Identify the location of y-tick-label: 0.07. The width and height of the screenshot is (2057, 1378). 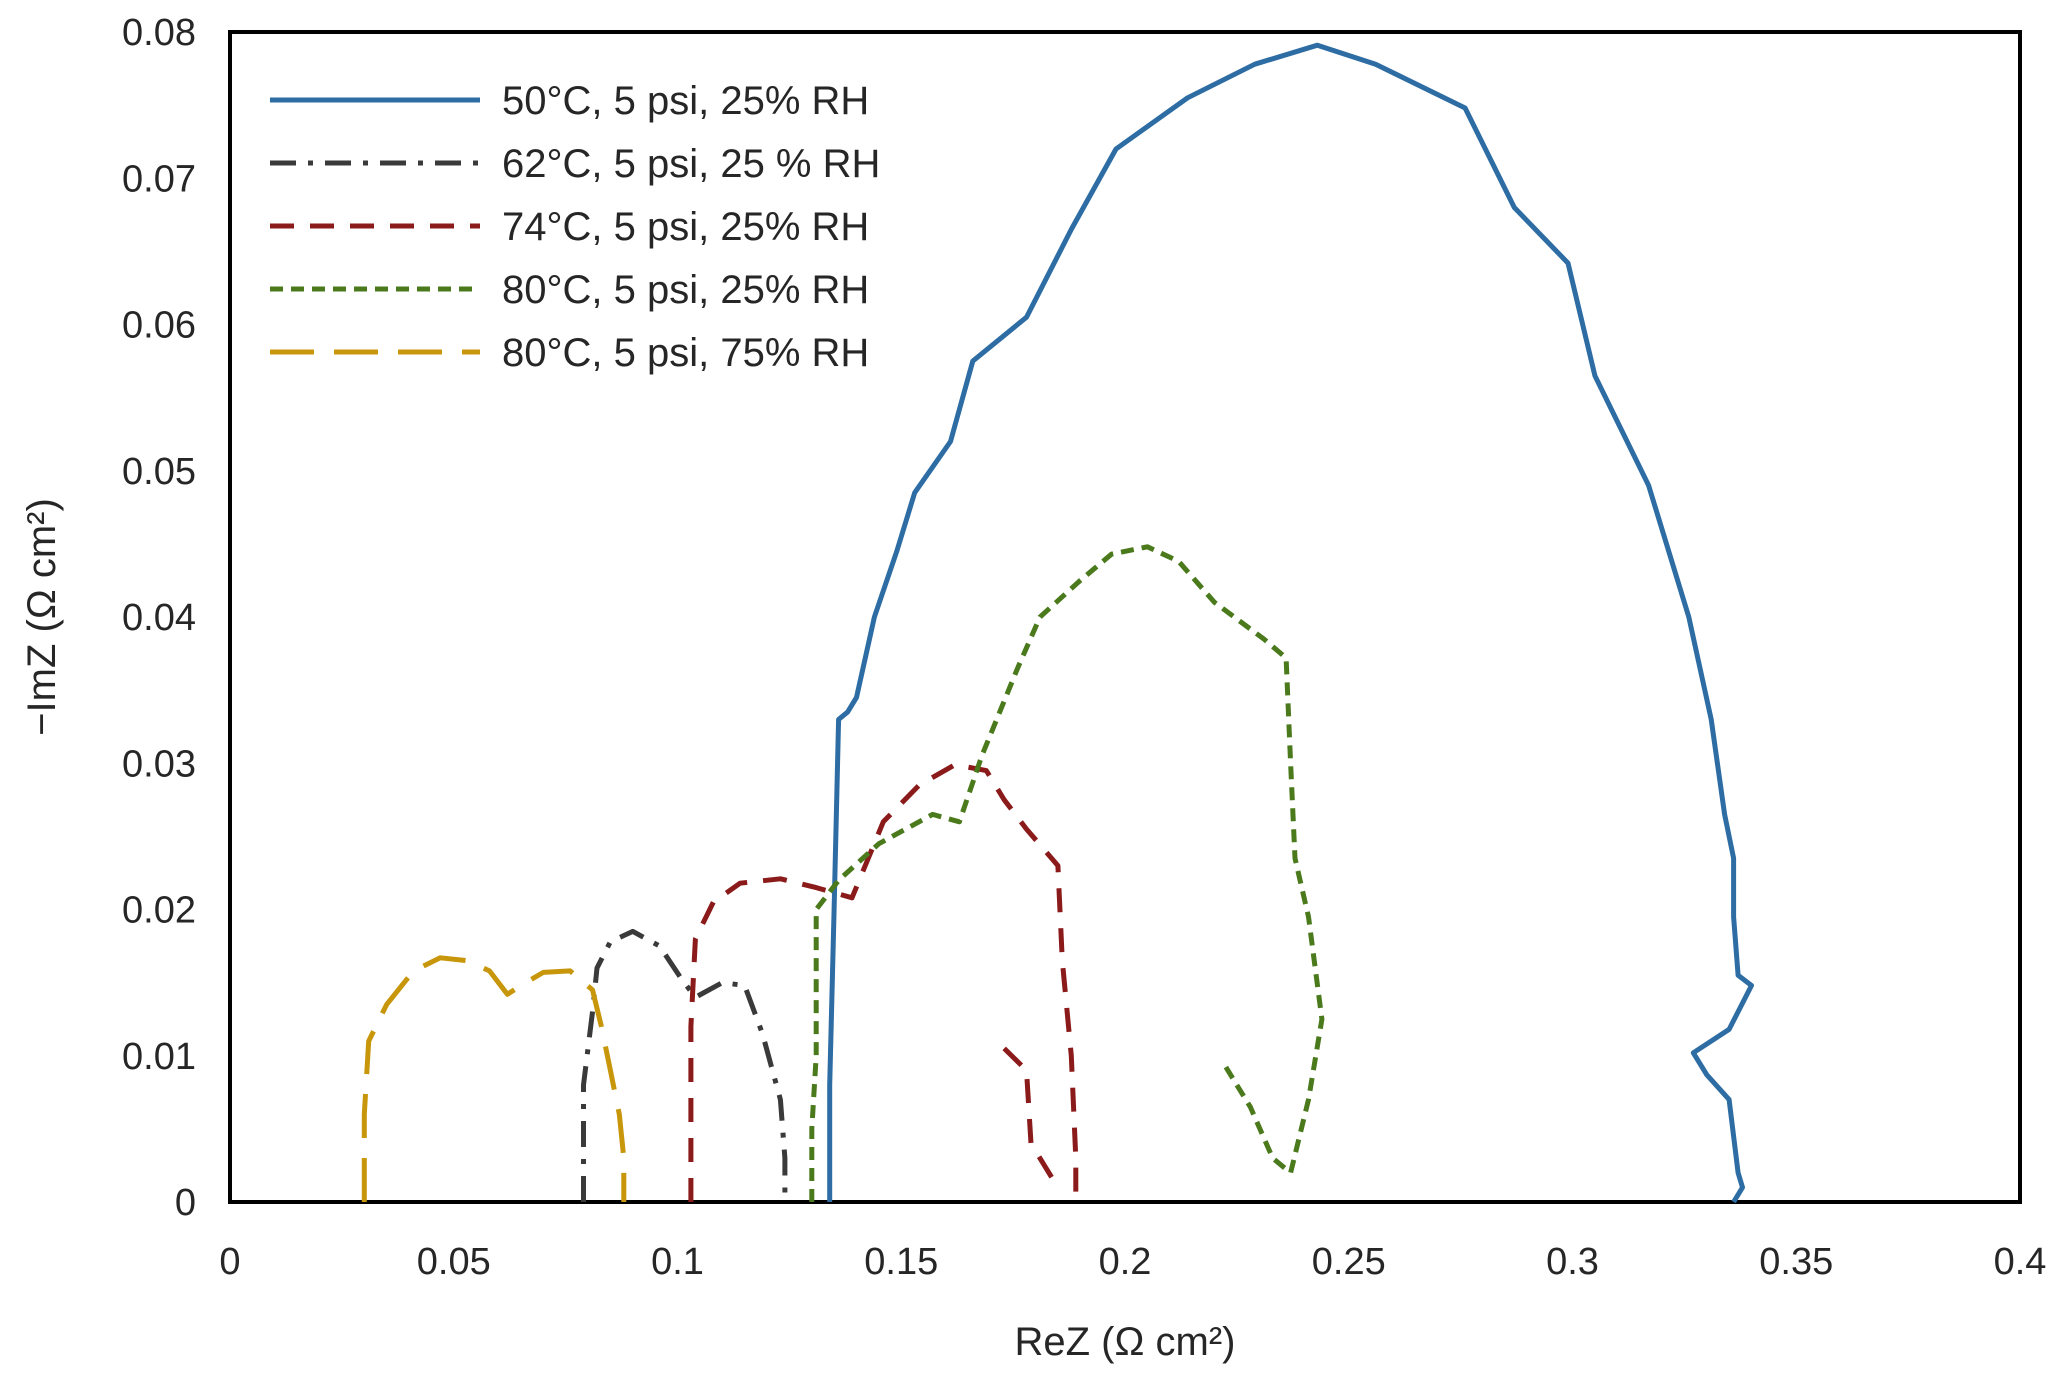
(159, 179).